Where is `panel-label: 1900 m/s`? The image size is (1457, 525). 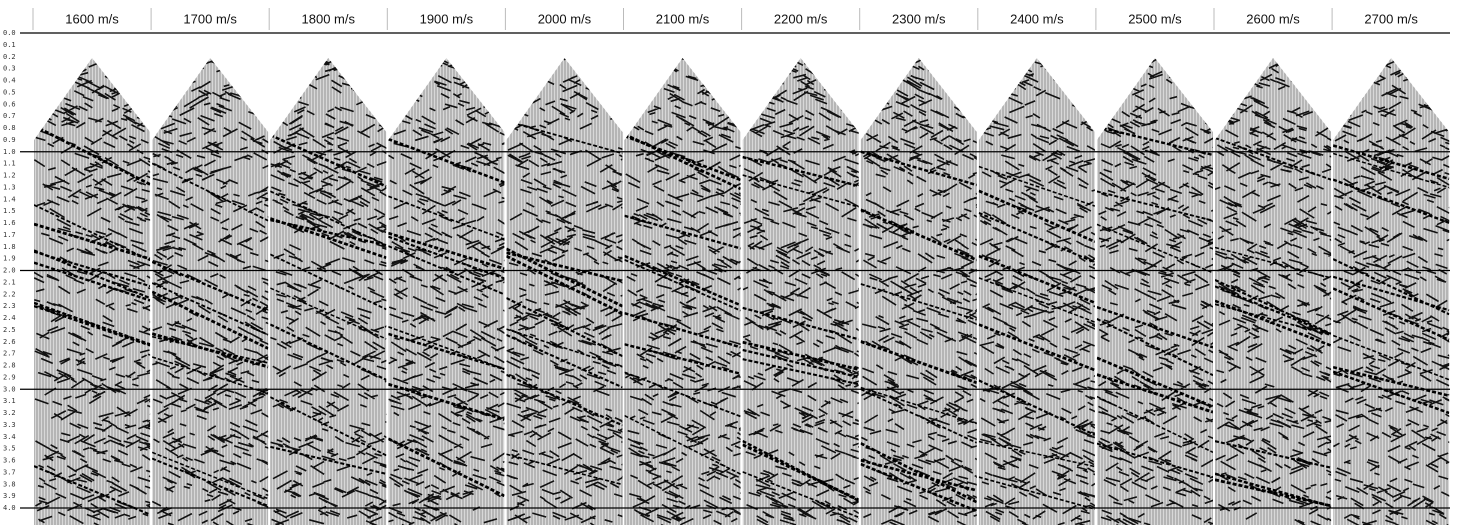 panel-label: 1900 m/s is located at coordinates (447, 18).